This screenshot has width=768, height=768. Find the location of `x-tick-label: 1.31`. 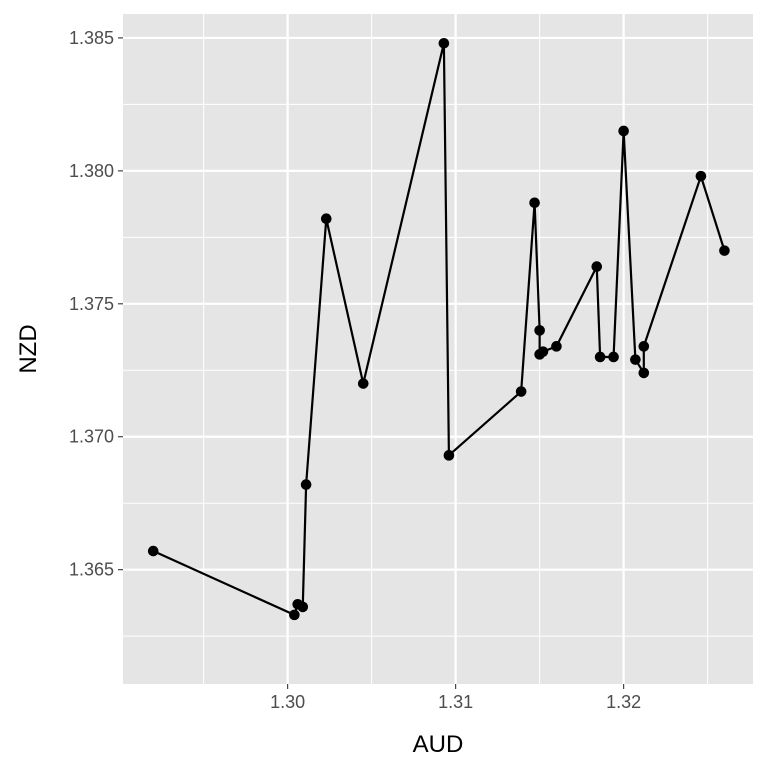

x-tick-label: 1.31 is located at coordinates (455, 702).